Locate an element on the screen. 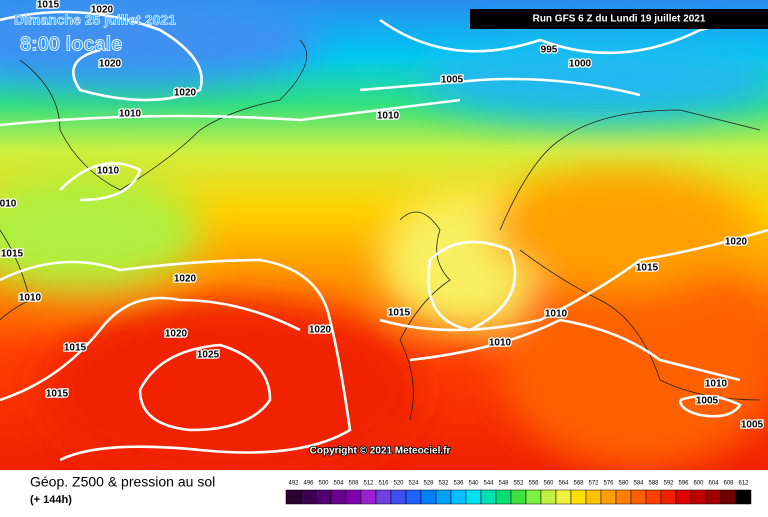 Image resolution: width=768 pixels, height=517 pixels. legend-level: 580 is located at coordinates (623, 484).